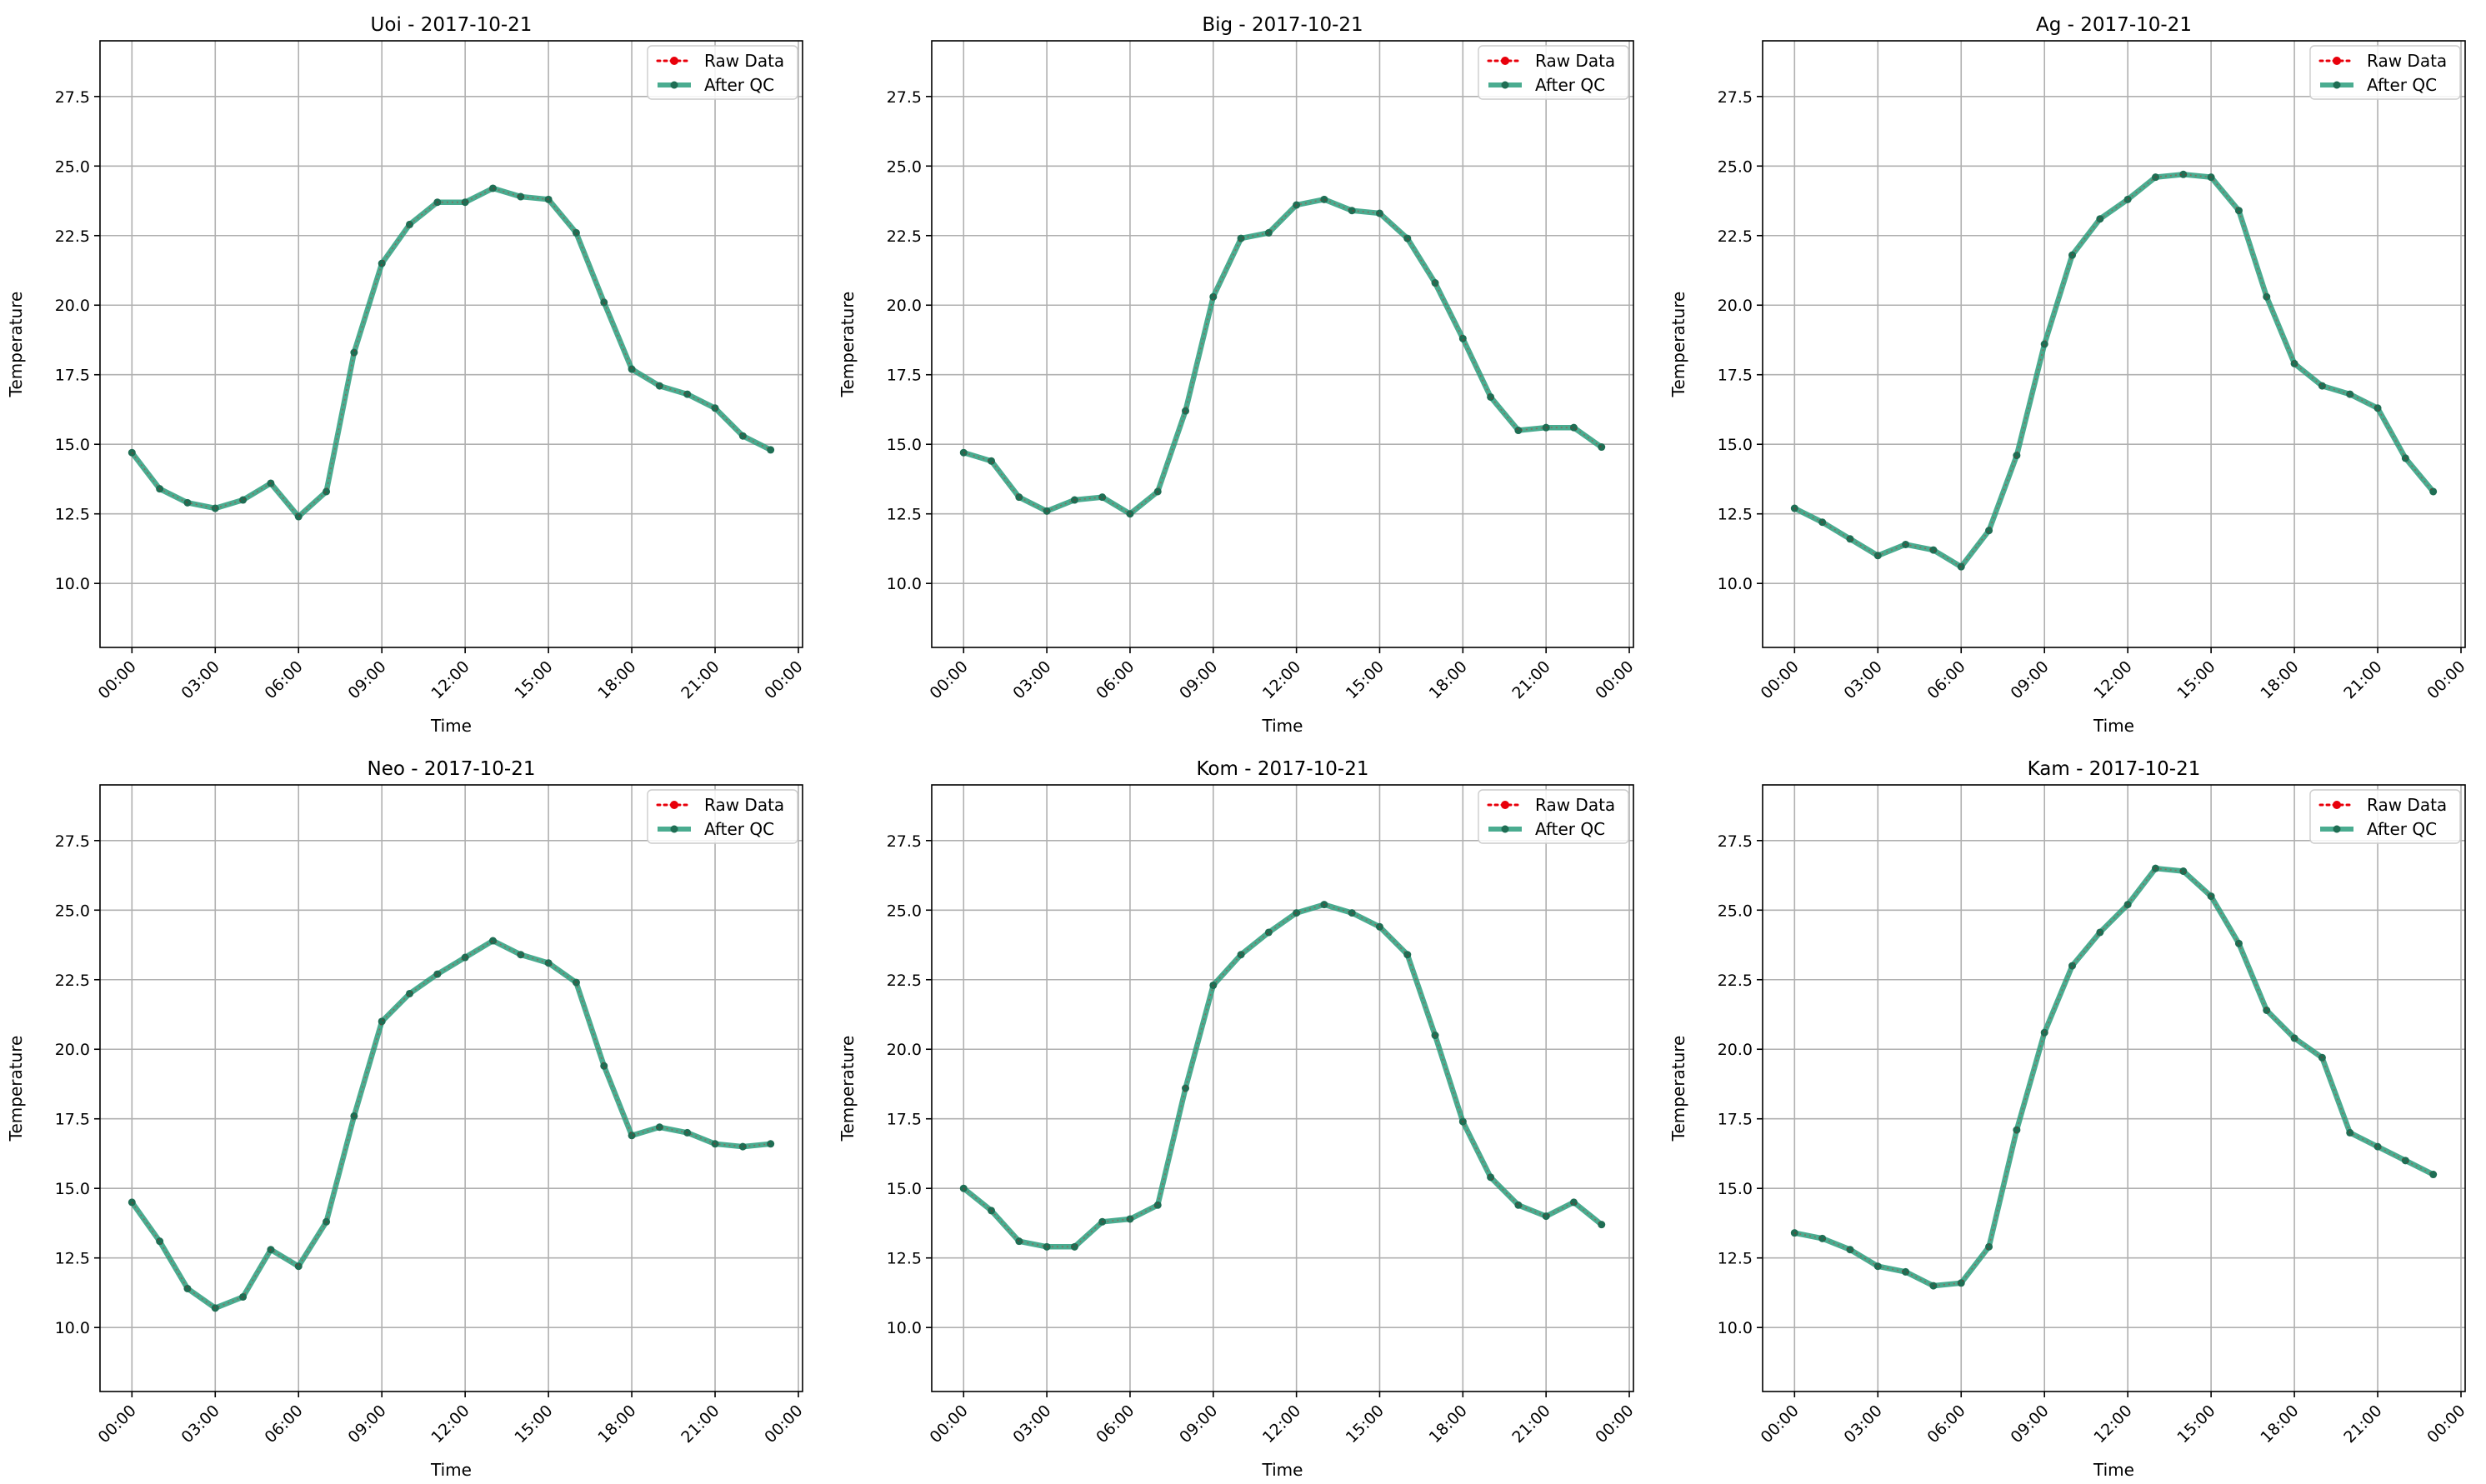 Image resolution: width=2486 pixels, height=1484 pixels. Describe the element at coordinates (72, 515) in the screenshot. I see `y-tick-label: 12.5` at that location.